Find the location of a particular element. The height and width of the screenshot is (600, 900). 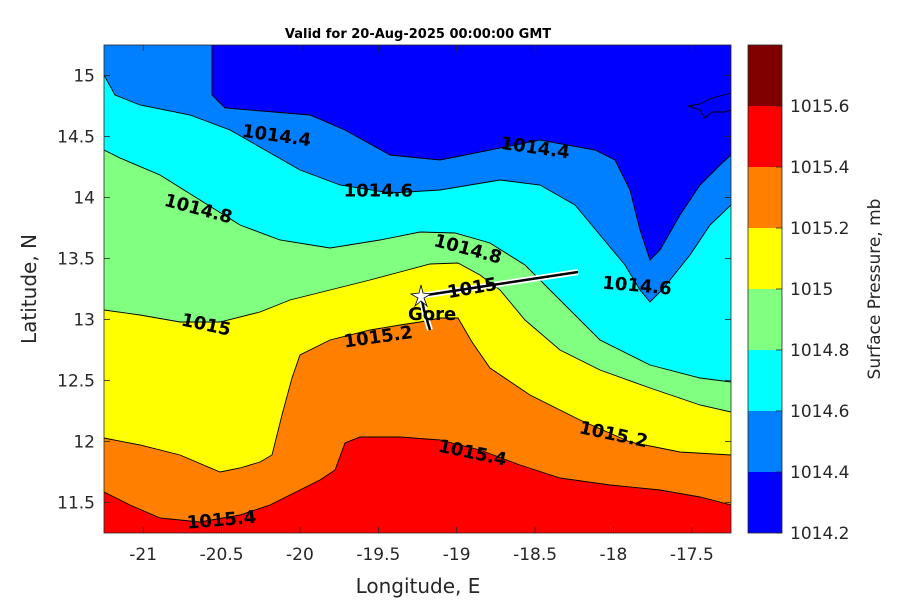

y-tick-label: 13.5 is located at coordinates (76, 260).